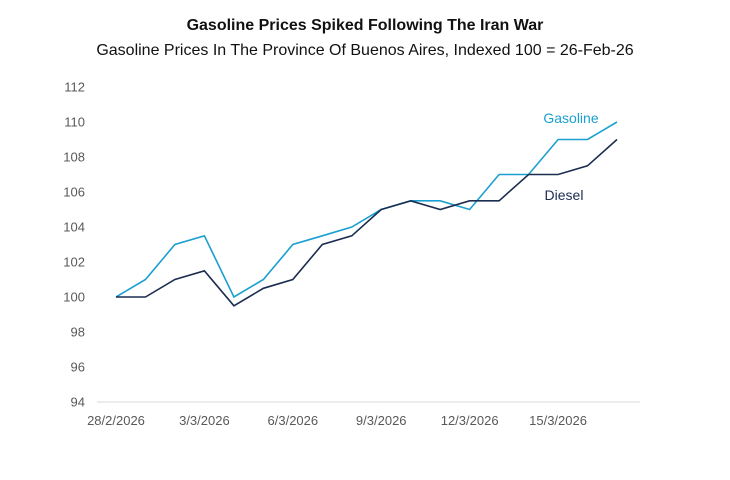  Describe the element at coordinates (74, 87) in the screenshot. I see `y-tick-label: 112` at that location.